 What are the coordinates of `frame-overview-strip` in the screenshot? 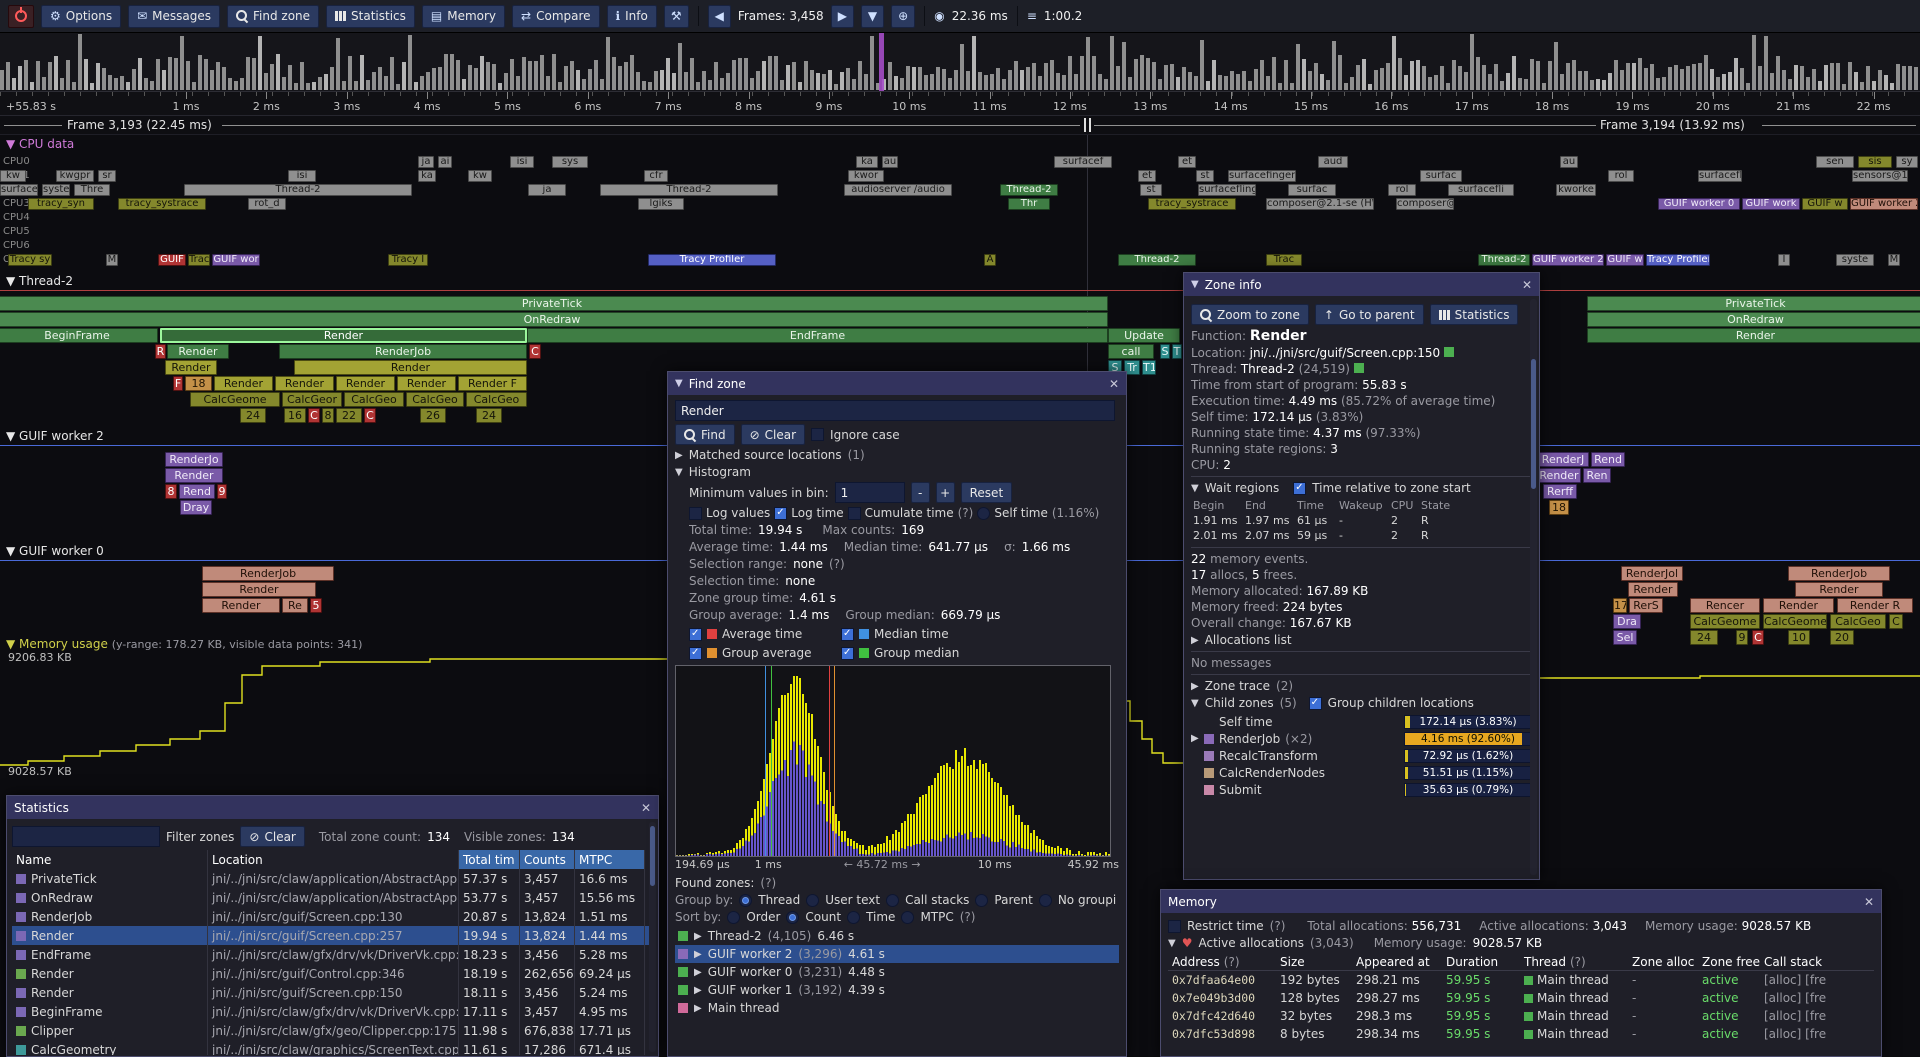 It's located at (960, 62).